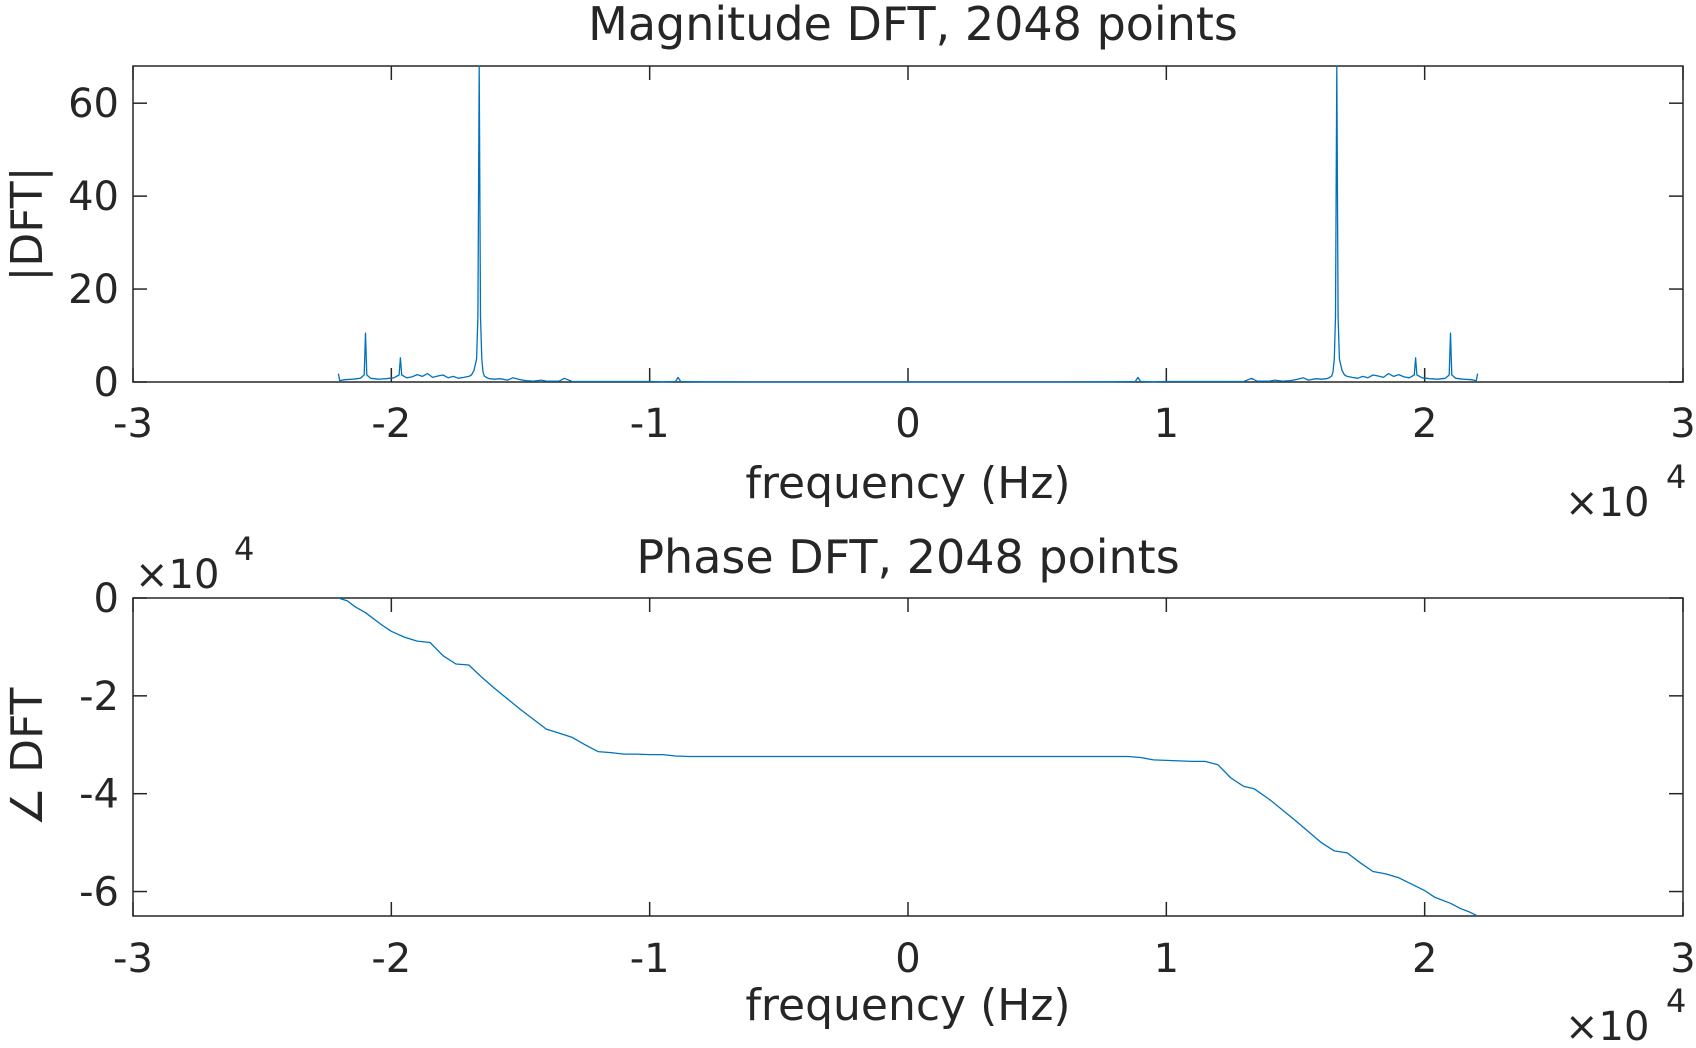 This screenshot has height=1048, width=1696. I want to click on phase-x-exponent-base: ×10, so click(1607, 1026).